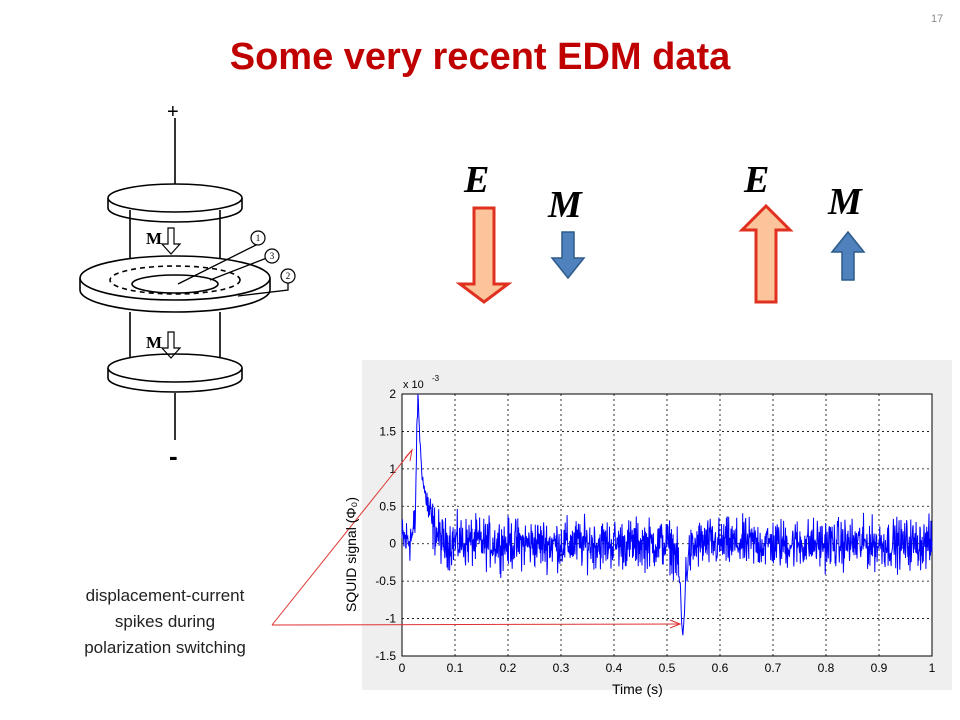 The width and height of the screenshot is (960, 720). I want to click on probe-3-label: 3, so click(272, 256).